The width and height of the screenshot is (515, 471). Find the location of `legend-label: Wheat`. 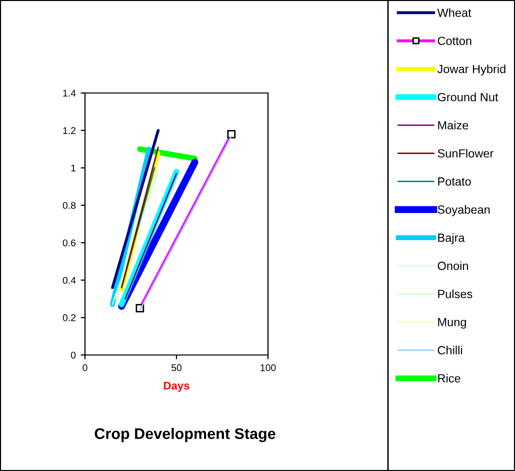

legend-label: Wheat is located at coordinates (454, 12).